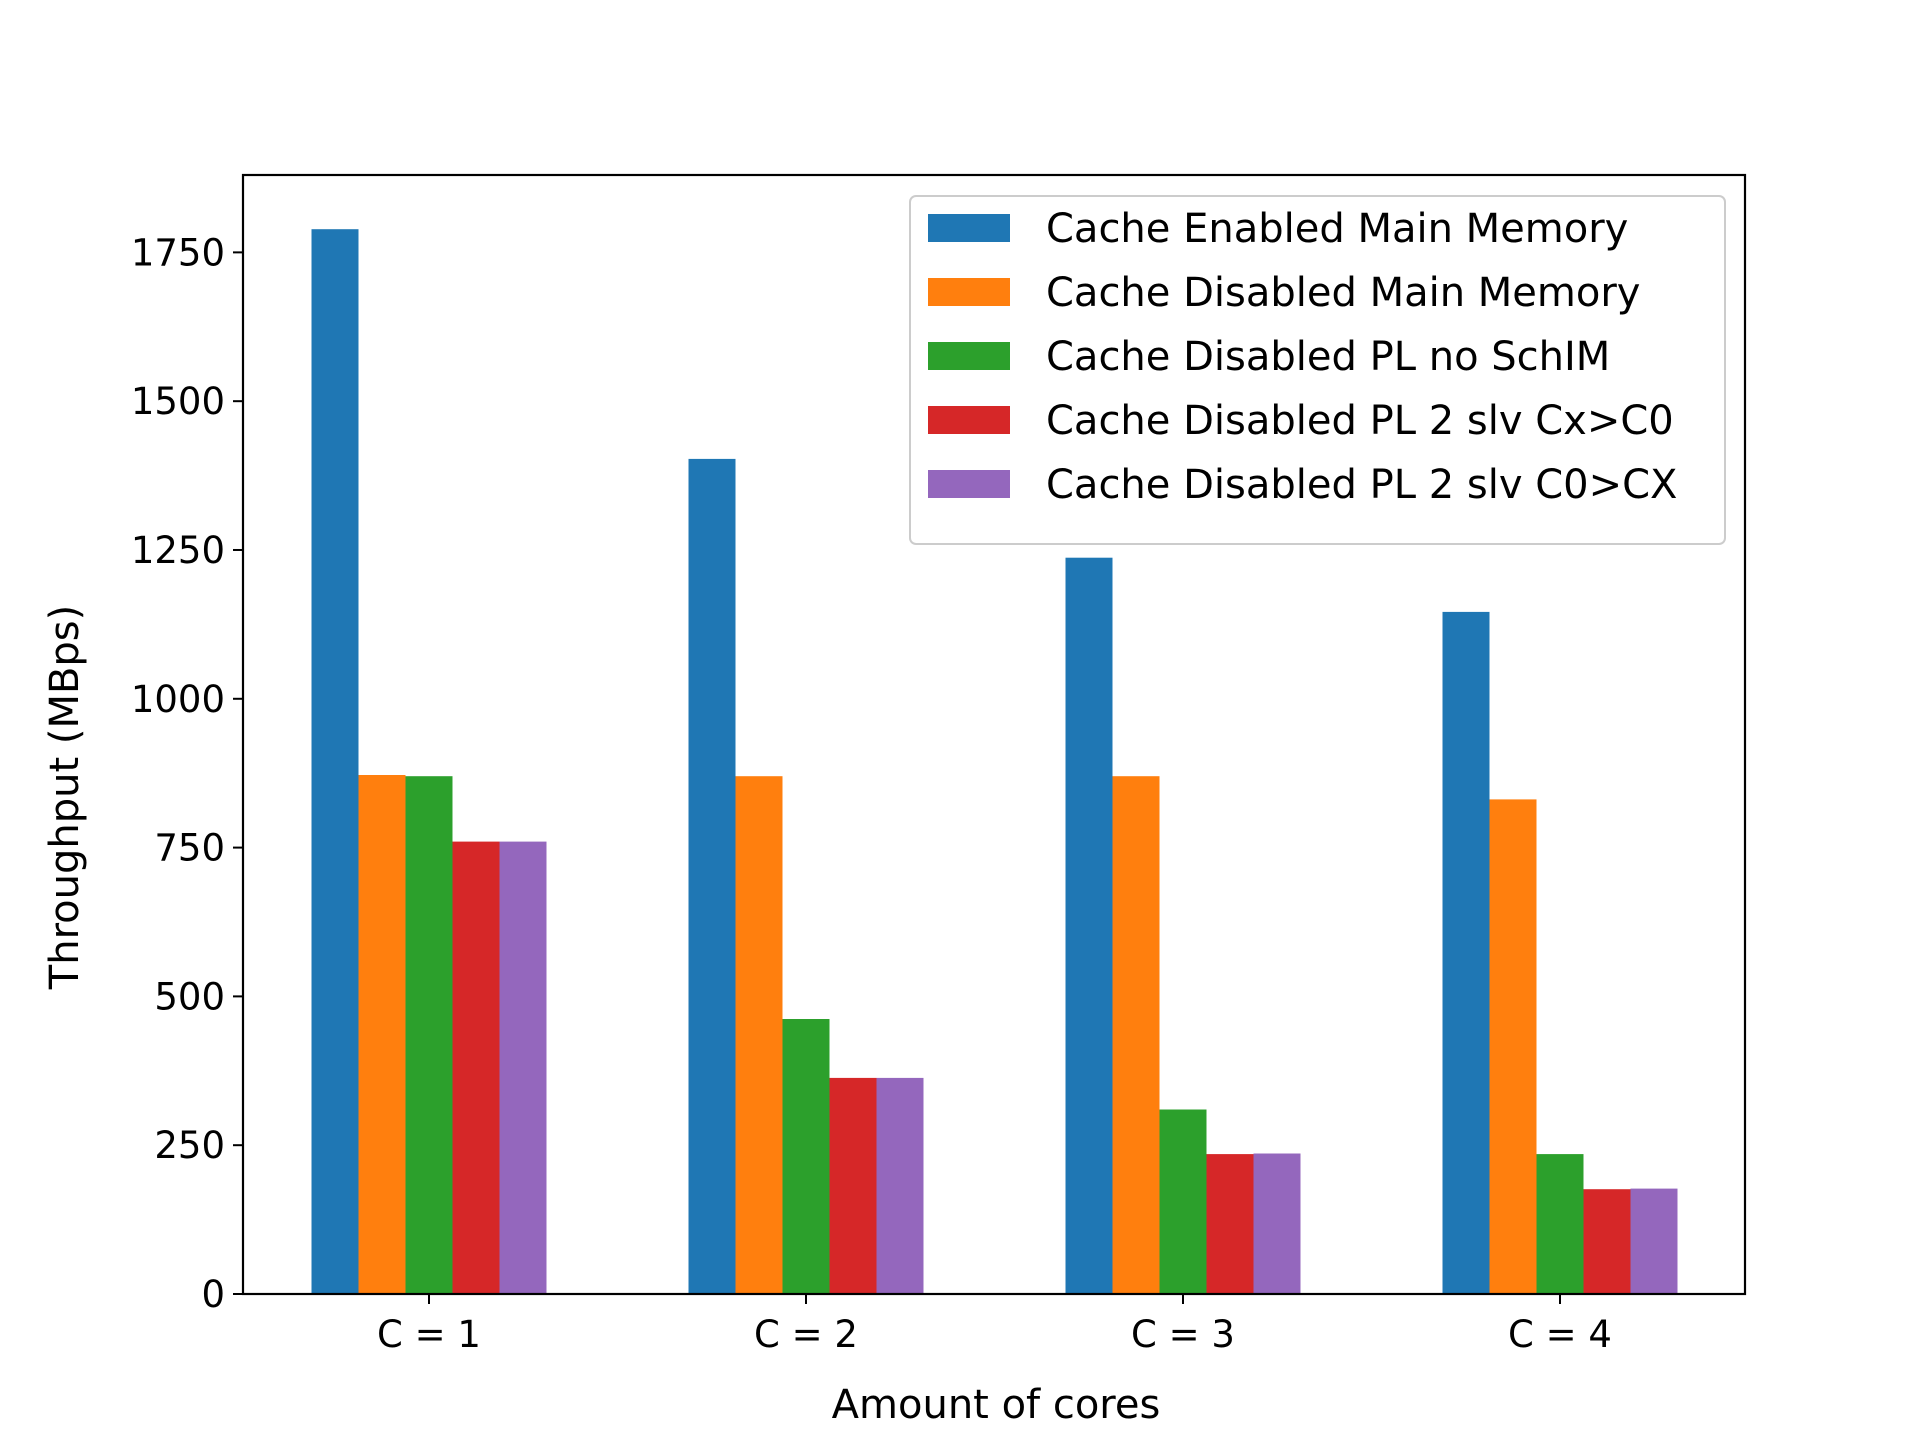 Image resolution: width=1920 pixels, height=1440 pixels. What do you see at coordinates (806, 1334) in the screenshot?
I see `x-tick-label: C = 2` at bounding box center [806, 1334].